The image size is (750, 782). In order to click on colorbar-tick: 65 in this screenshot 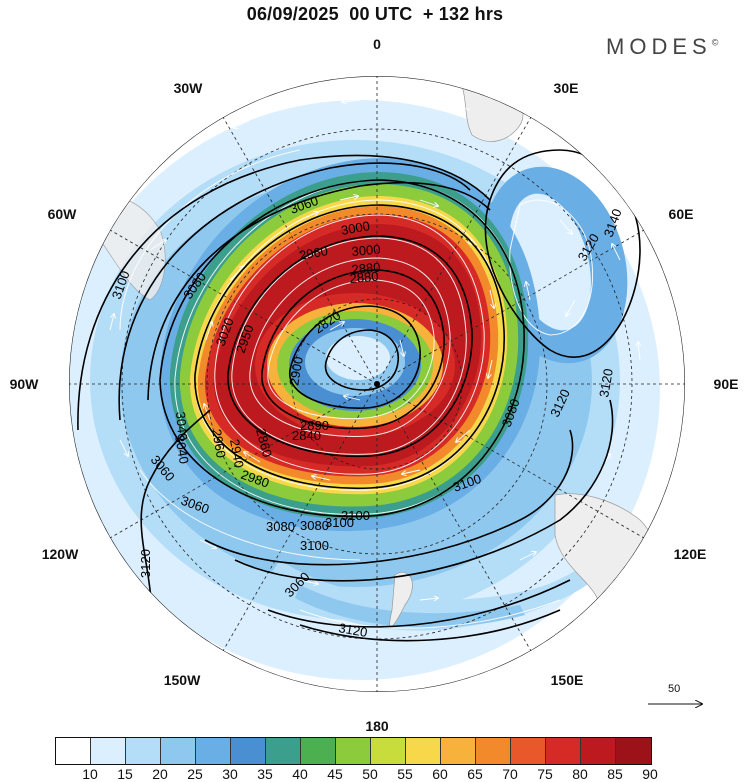, I will do `click(475, 774)`.